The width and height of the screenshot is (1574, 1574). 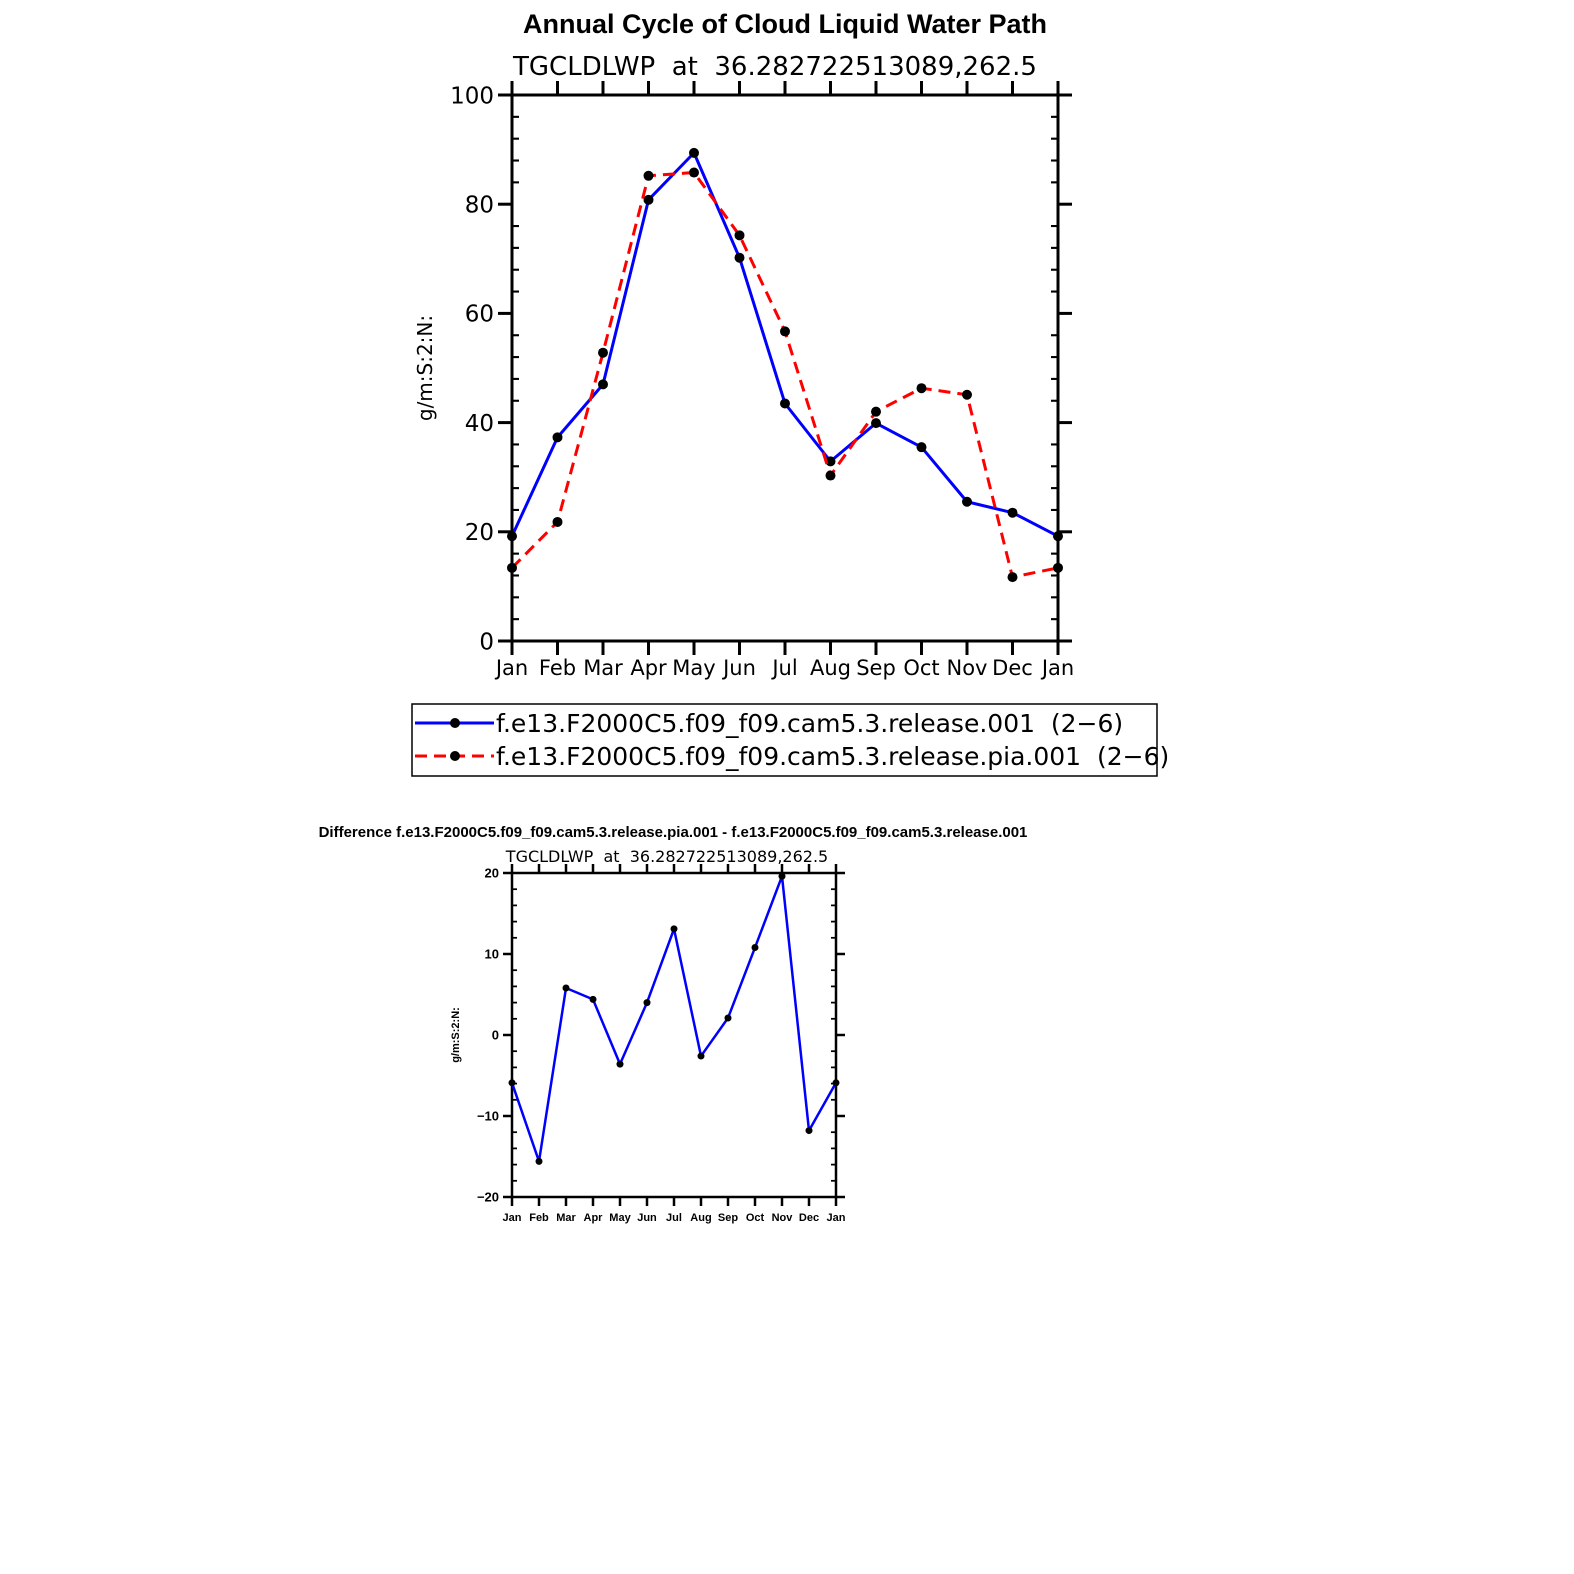 I want to click on chart2-subtitle: TGCLDLWP at 36.282722513089,262.5, so click(x=666, y=856).